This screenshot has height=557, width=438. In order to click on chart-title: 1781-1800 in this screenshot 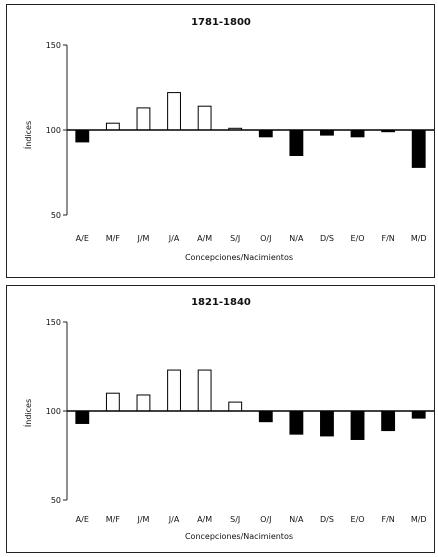, I will do `click(221, 22)`.